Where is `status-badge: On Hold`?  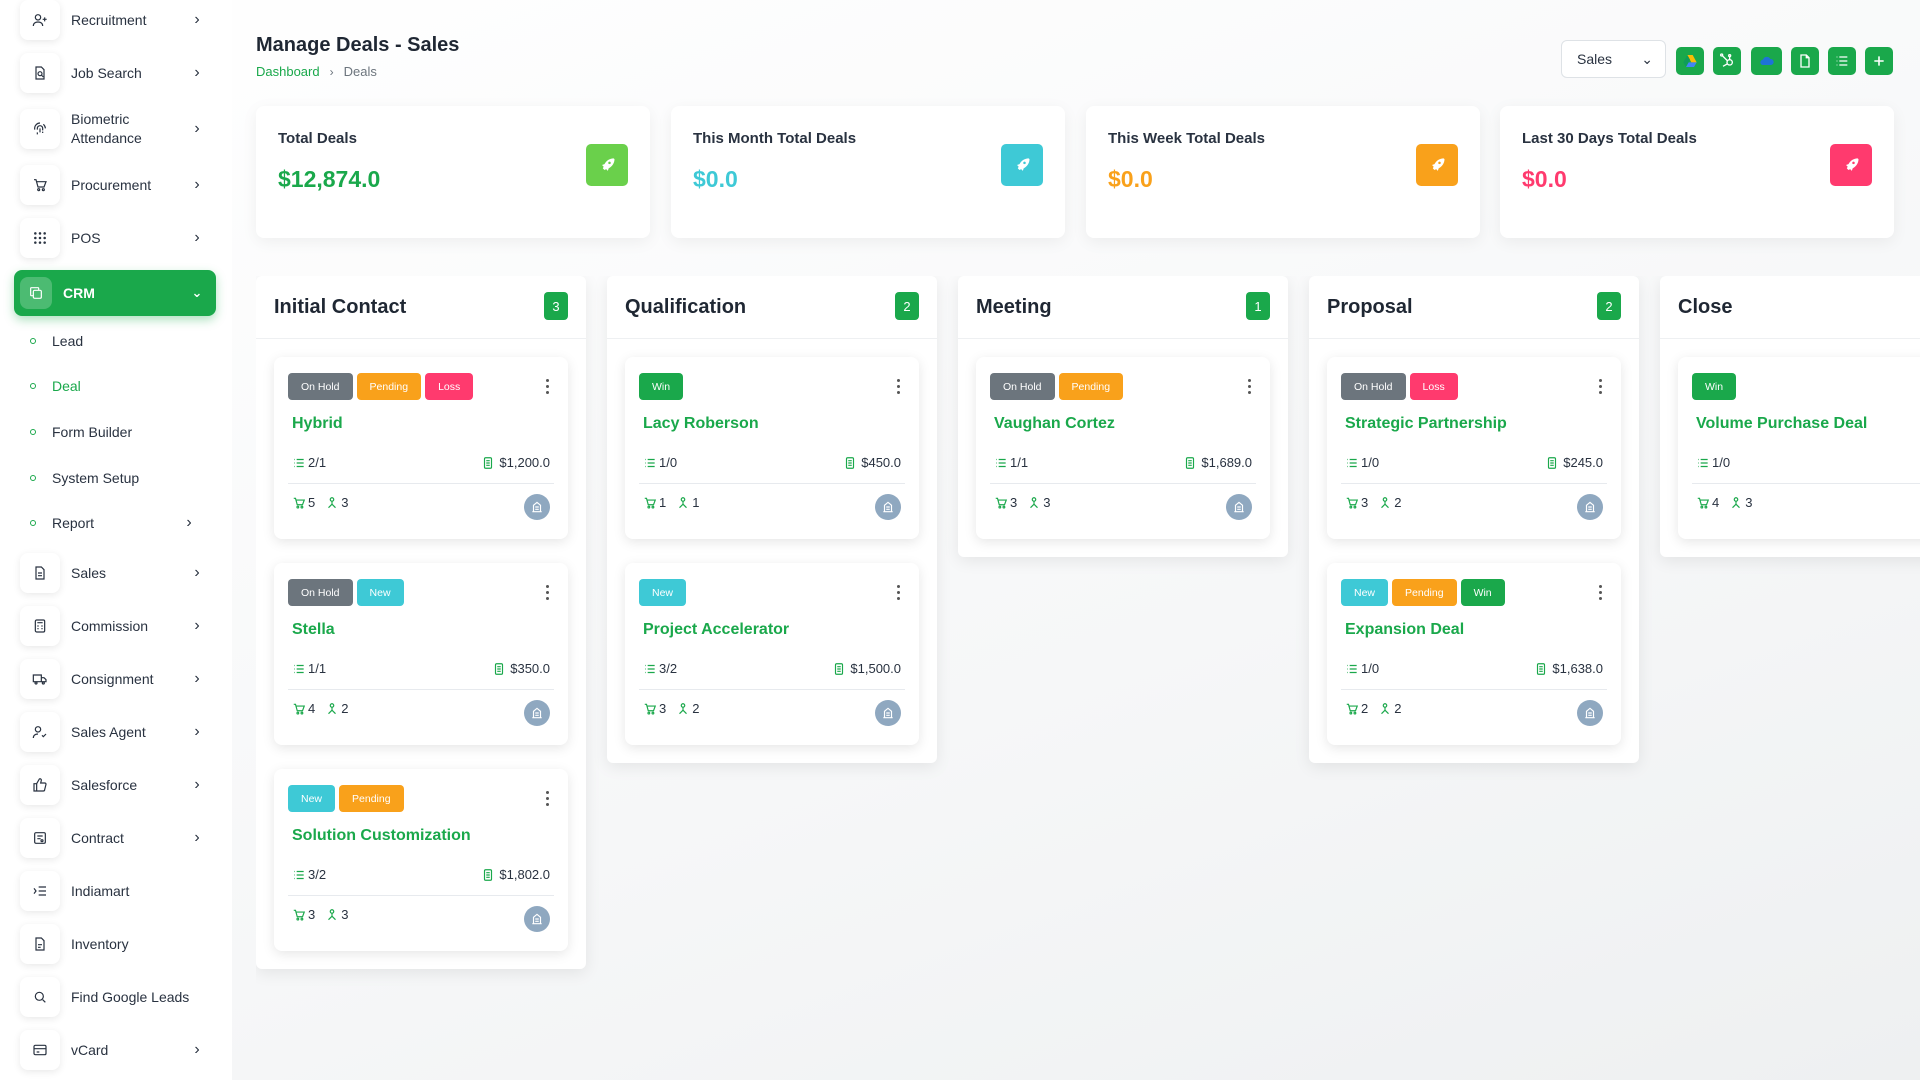
status-badge: On Hold is located at coordinates (320, 592).